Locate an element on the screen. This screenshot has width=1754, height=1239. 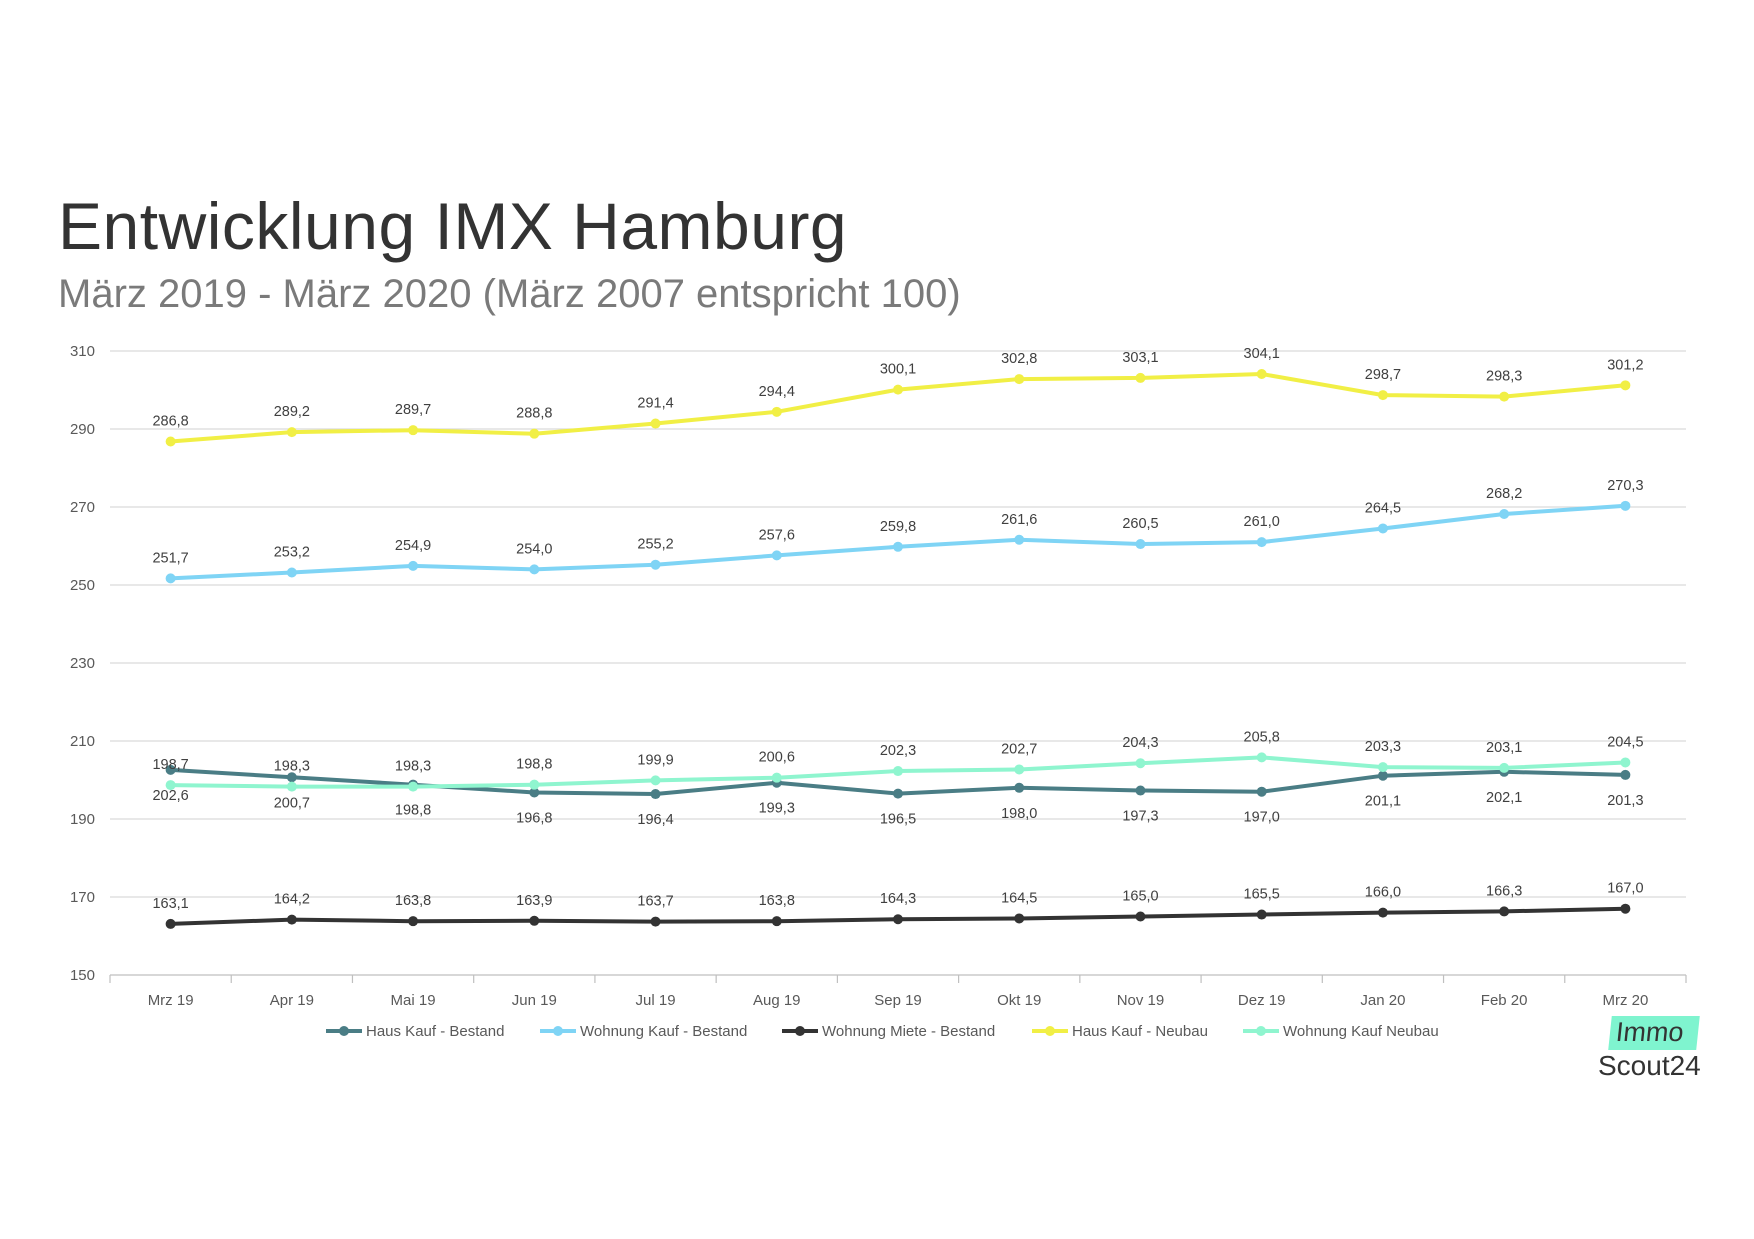
x-tick-label: Sep 19 is located at coordinates (898, 1000).